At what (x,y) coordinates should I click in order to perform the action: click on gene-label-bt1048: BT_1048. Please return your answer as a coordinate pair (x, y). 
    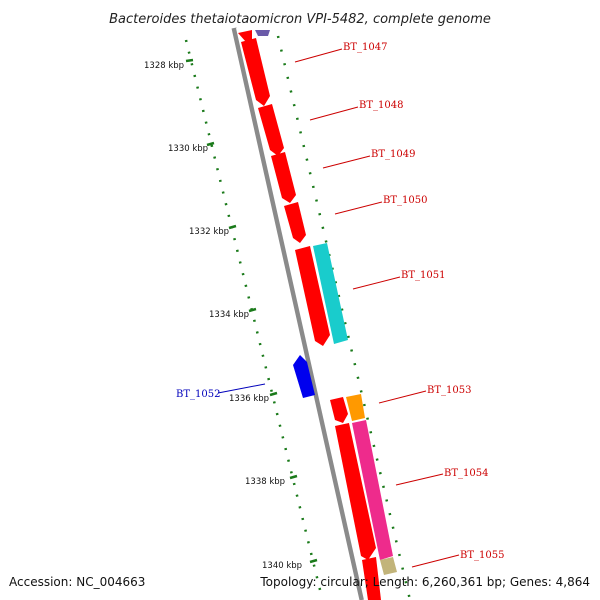
    Looking at the image, I should click on (381, 105).